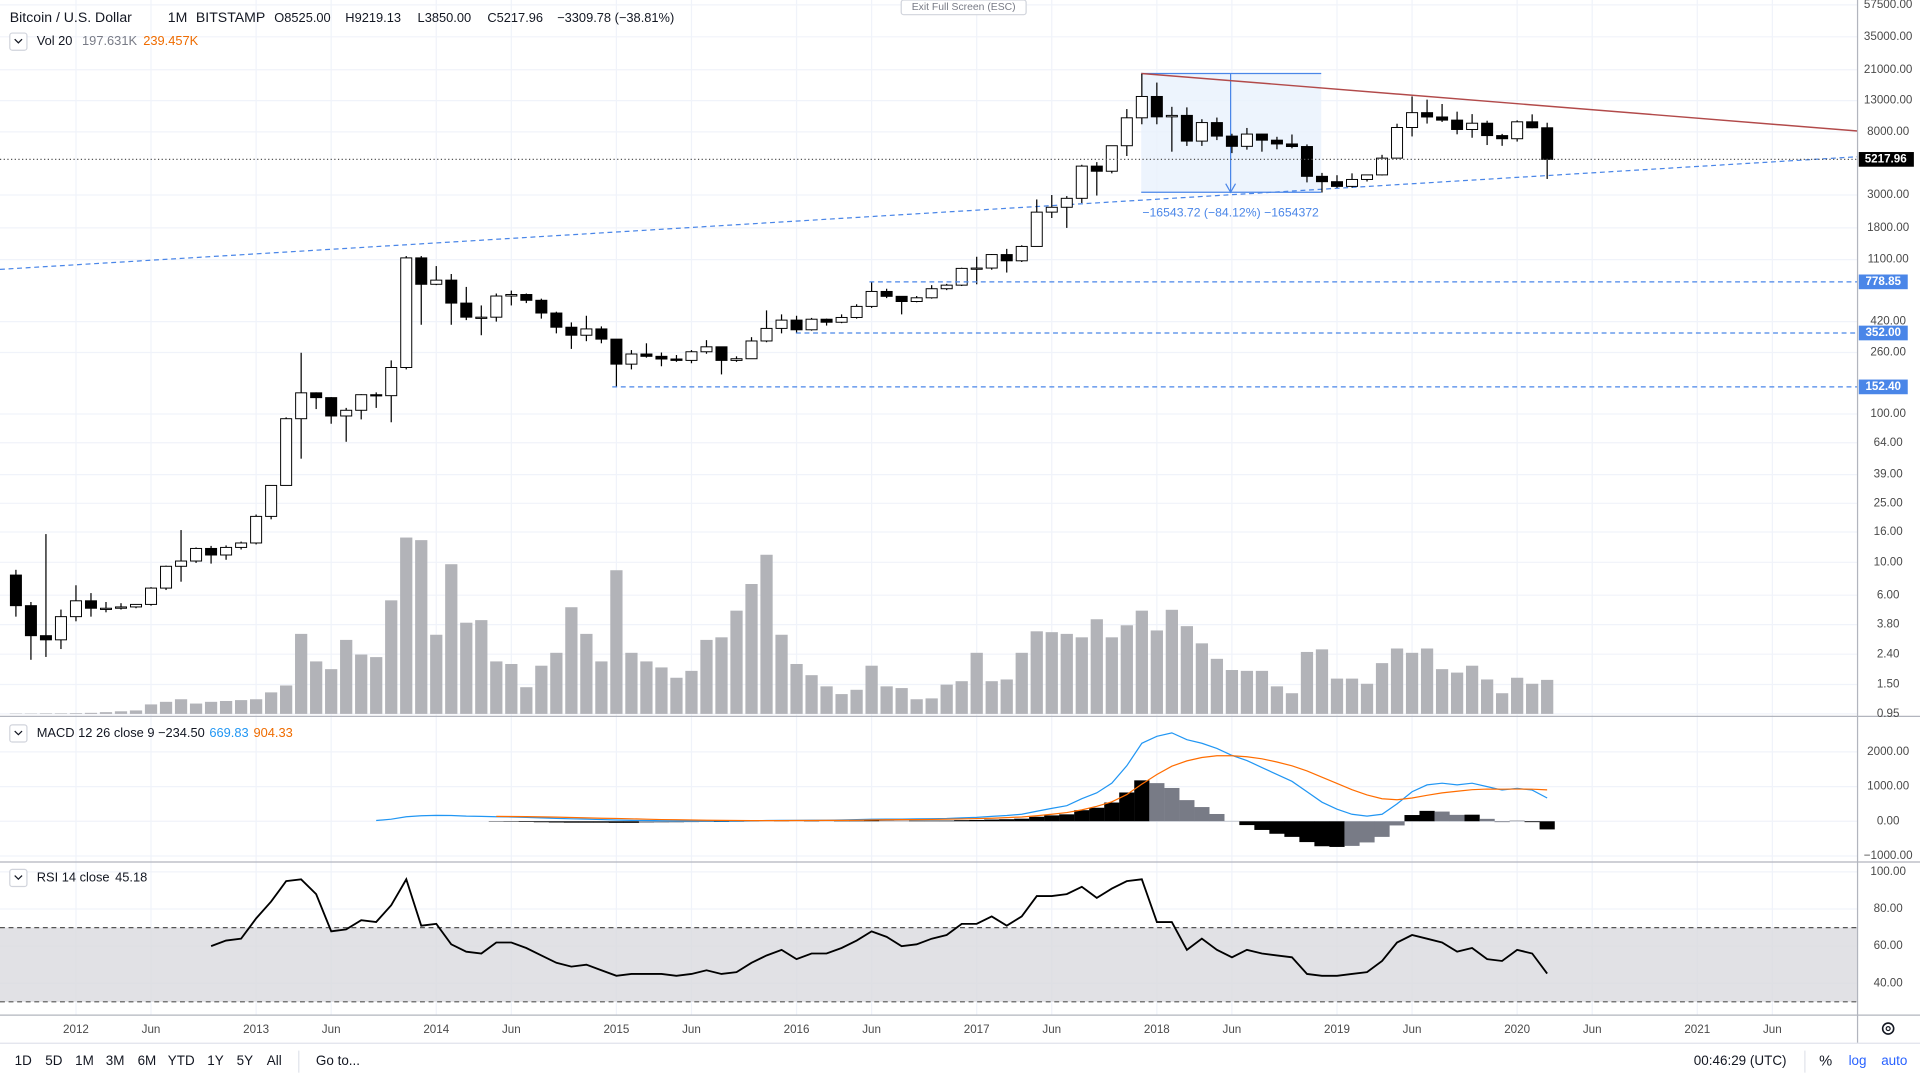 This screenshot has height=1080, width=1920. What do you see at coordinates (178, 17) in the screenshot?
I see `interval: 1M` at bounding box center [178, 17].